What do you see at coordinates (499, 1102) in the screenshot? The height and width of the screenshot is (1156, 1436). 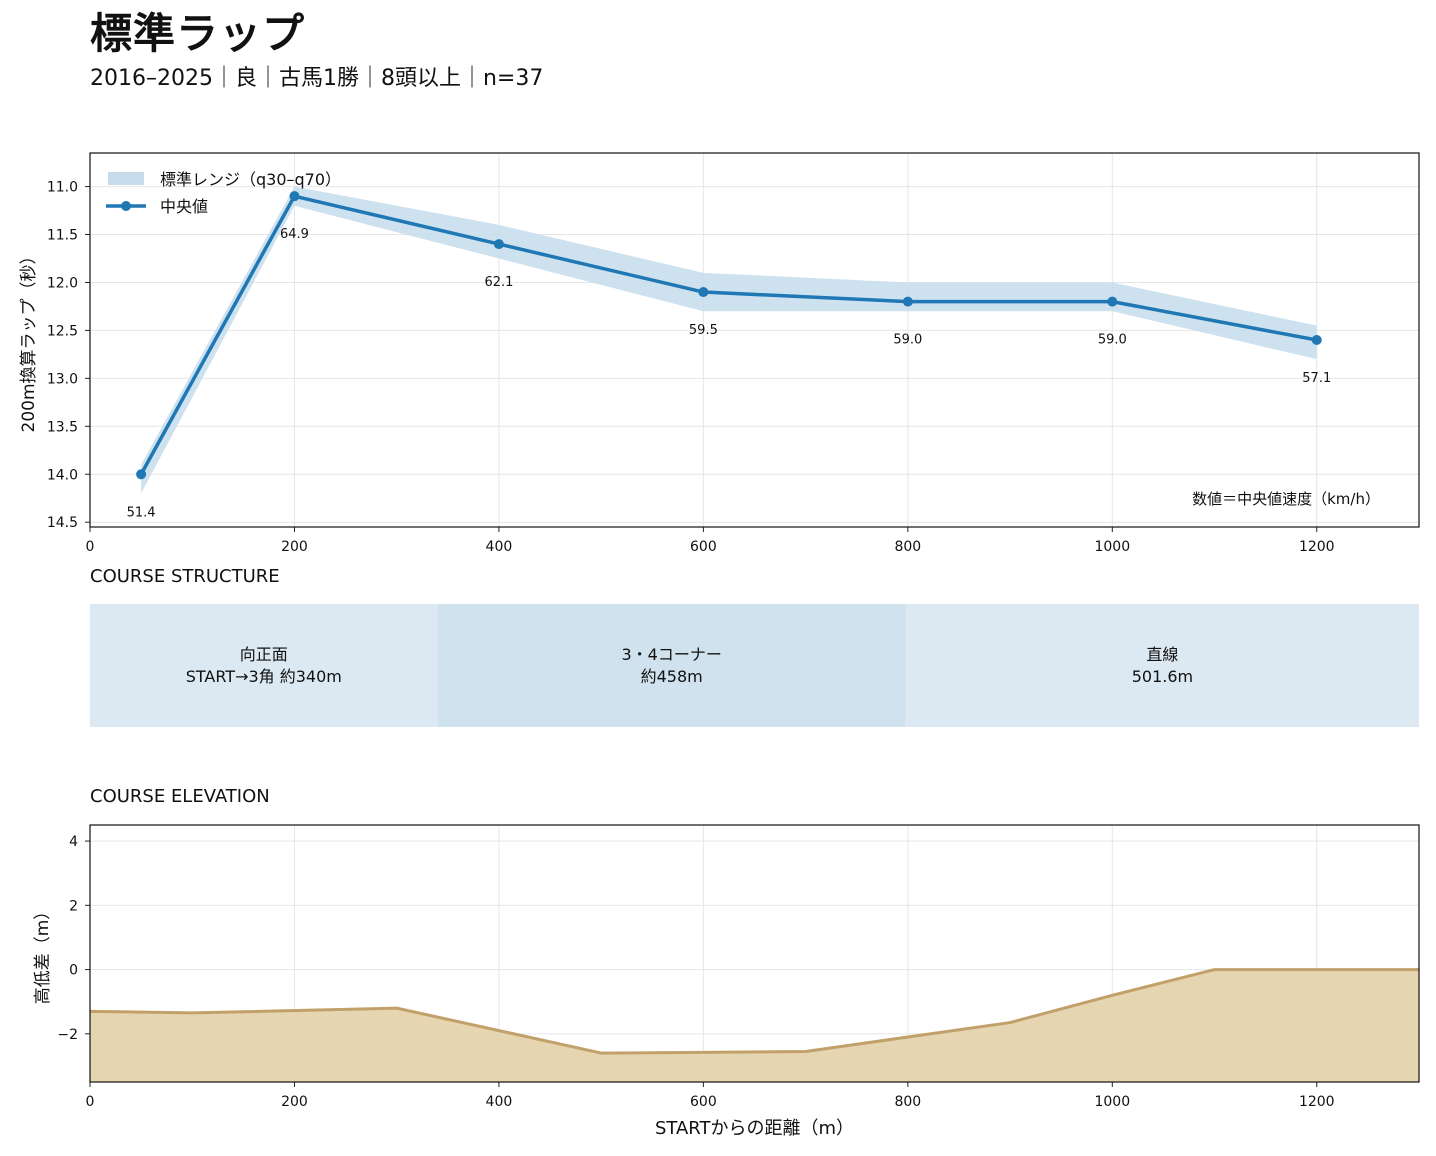 I see `elev-x-tick-label: 400` at bounding box center [499, 1102].